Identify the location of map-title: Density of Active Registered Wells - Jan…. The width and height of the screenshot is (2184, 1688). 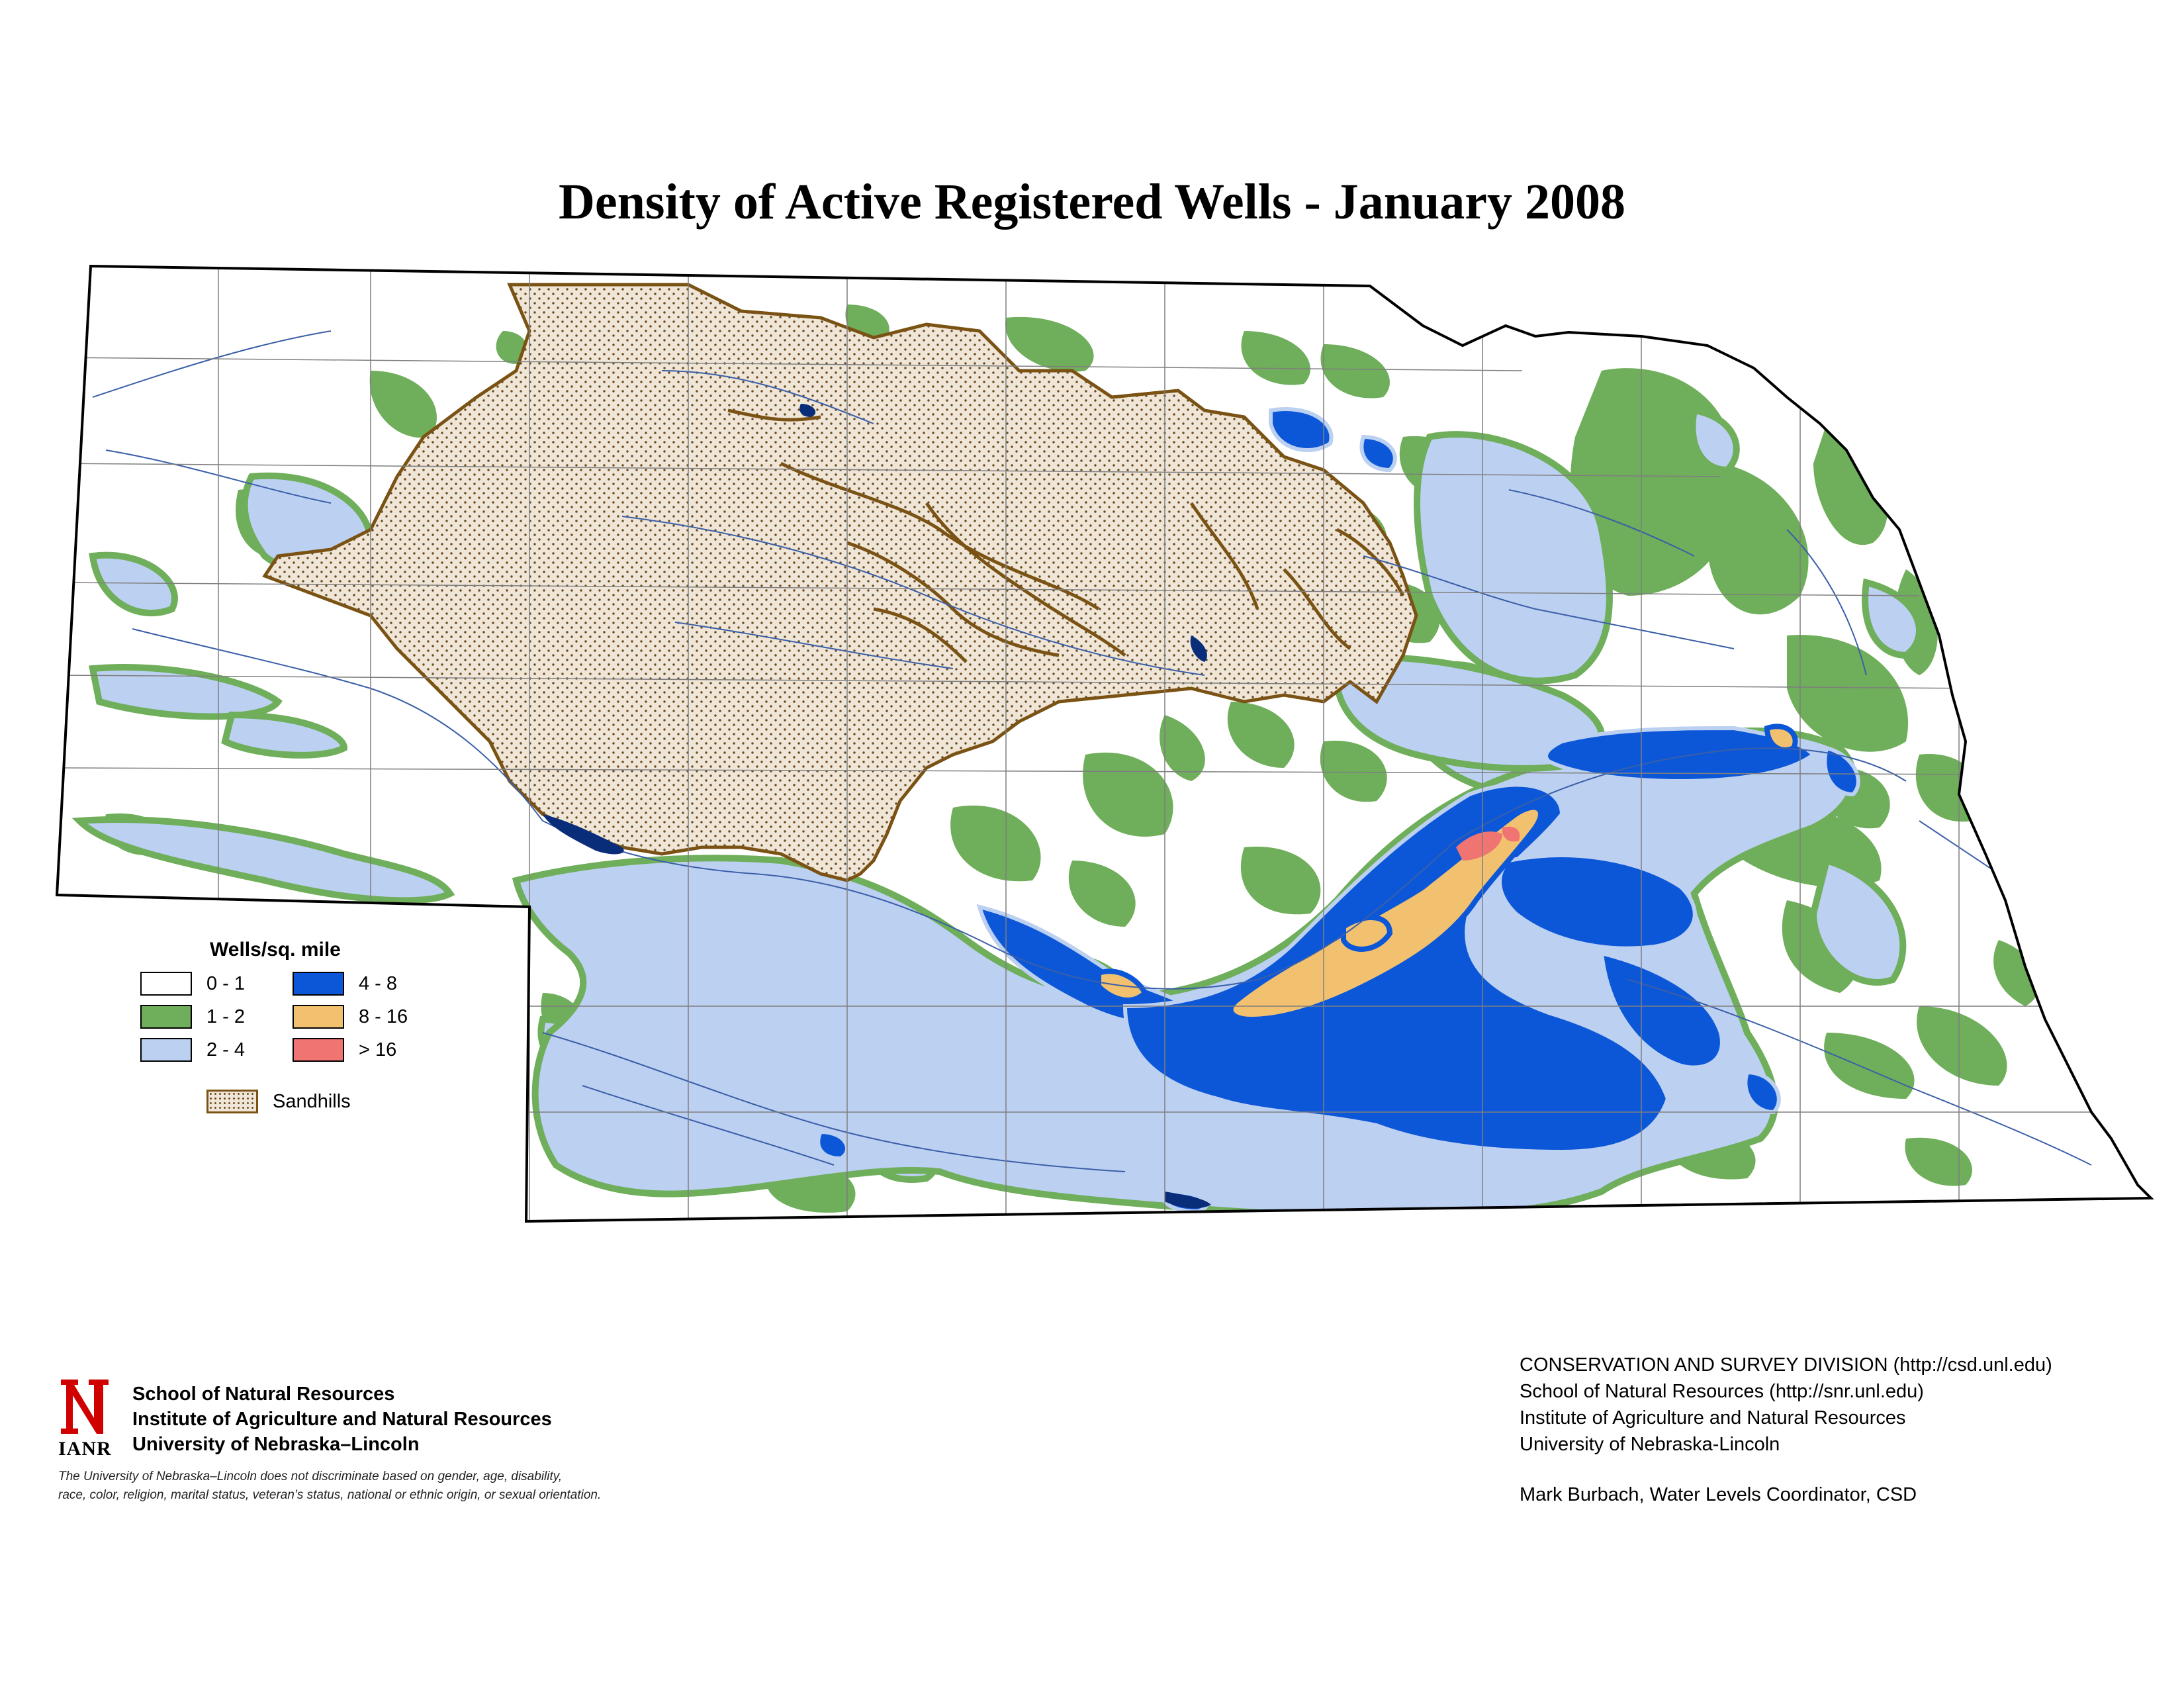
(1092, 202).